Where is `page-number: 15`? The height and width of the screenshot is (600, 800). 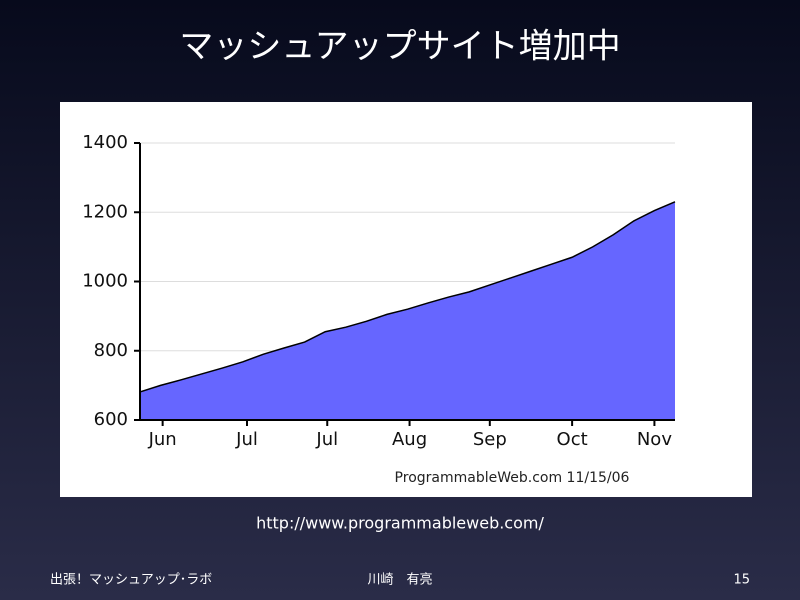
page-number: 15 is located at coordinates (741, 580).